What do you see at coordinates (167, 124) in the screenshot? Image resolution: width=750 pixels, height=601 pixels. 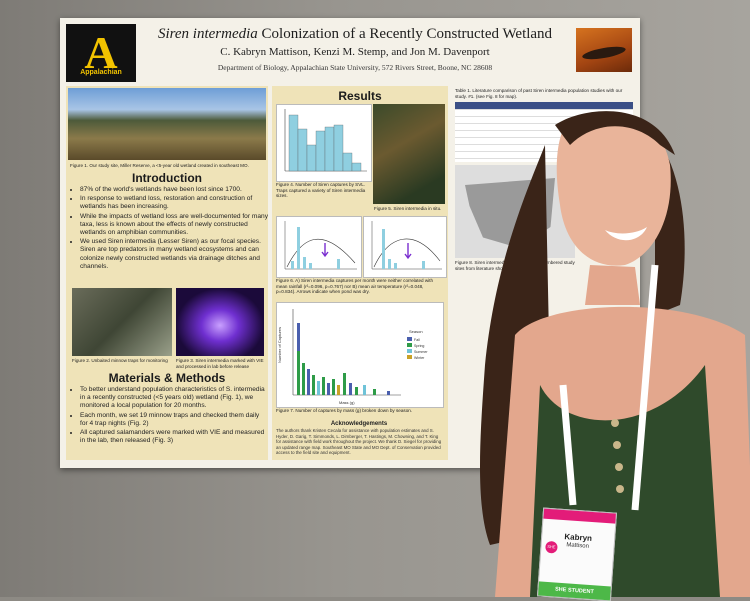 I see `wetland-photo` at bounding box center [167, 124].